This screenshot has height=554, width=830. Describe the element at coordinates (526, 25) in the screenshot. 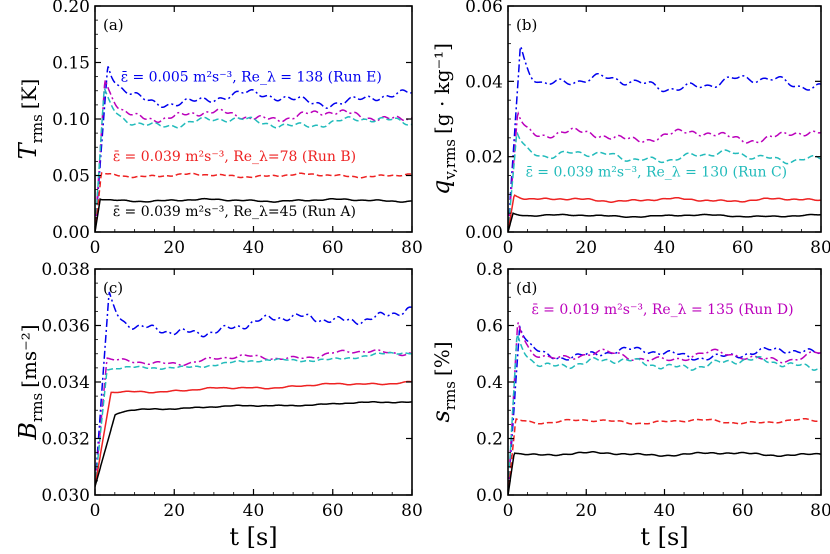

I see `panel-label: (b)` at that location.